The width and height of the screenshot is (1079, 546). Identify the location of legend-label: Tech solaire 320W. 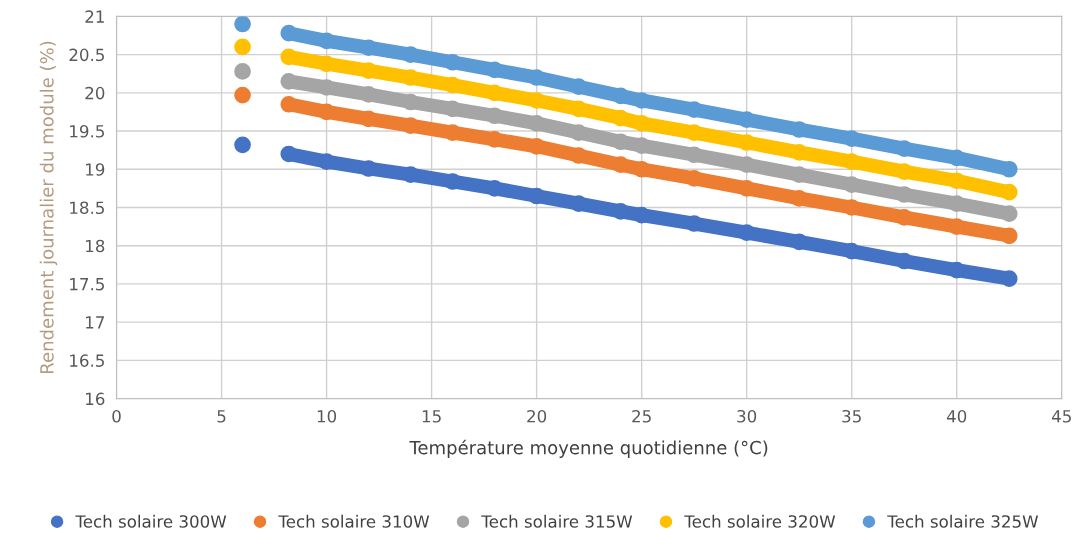
(760, 521).